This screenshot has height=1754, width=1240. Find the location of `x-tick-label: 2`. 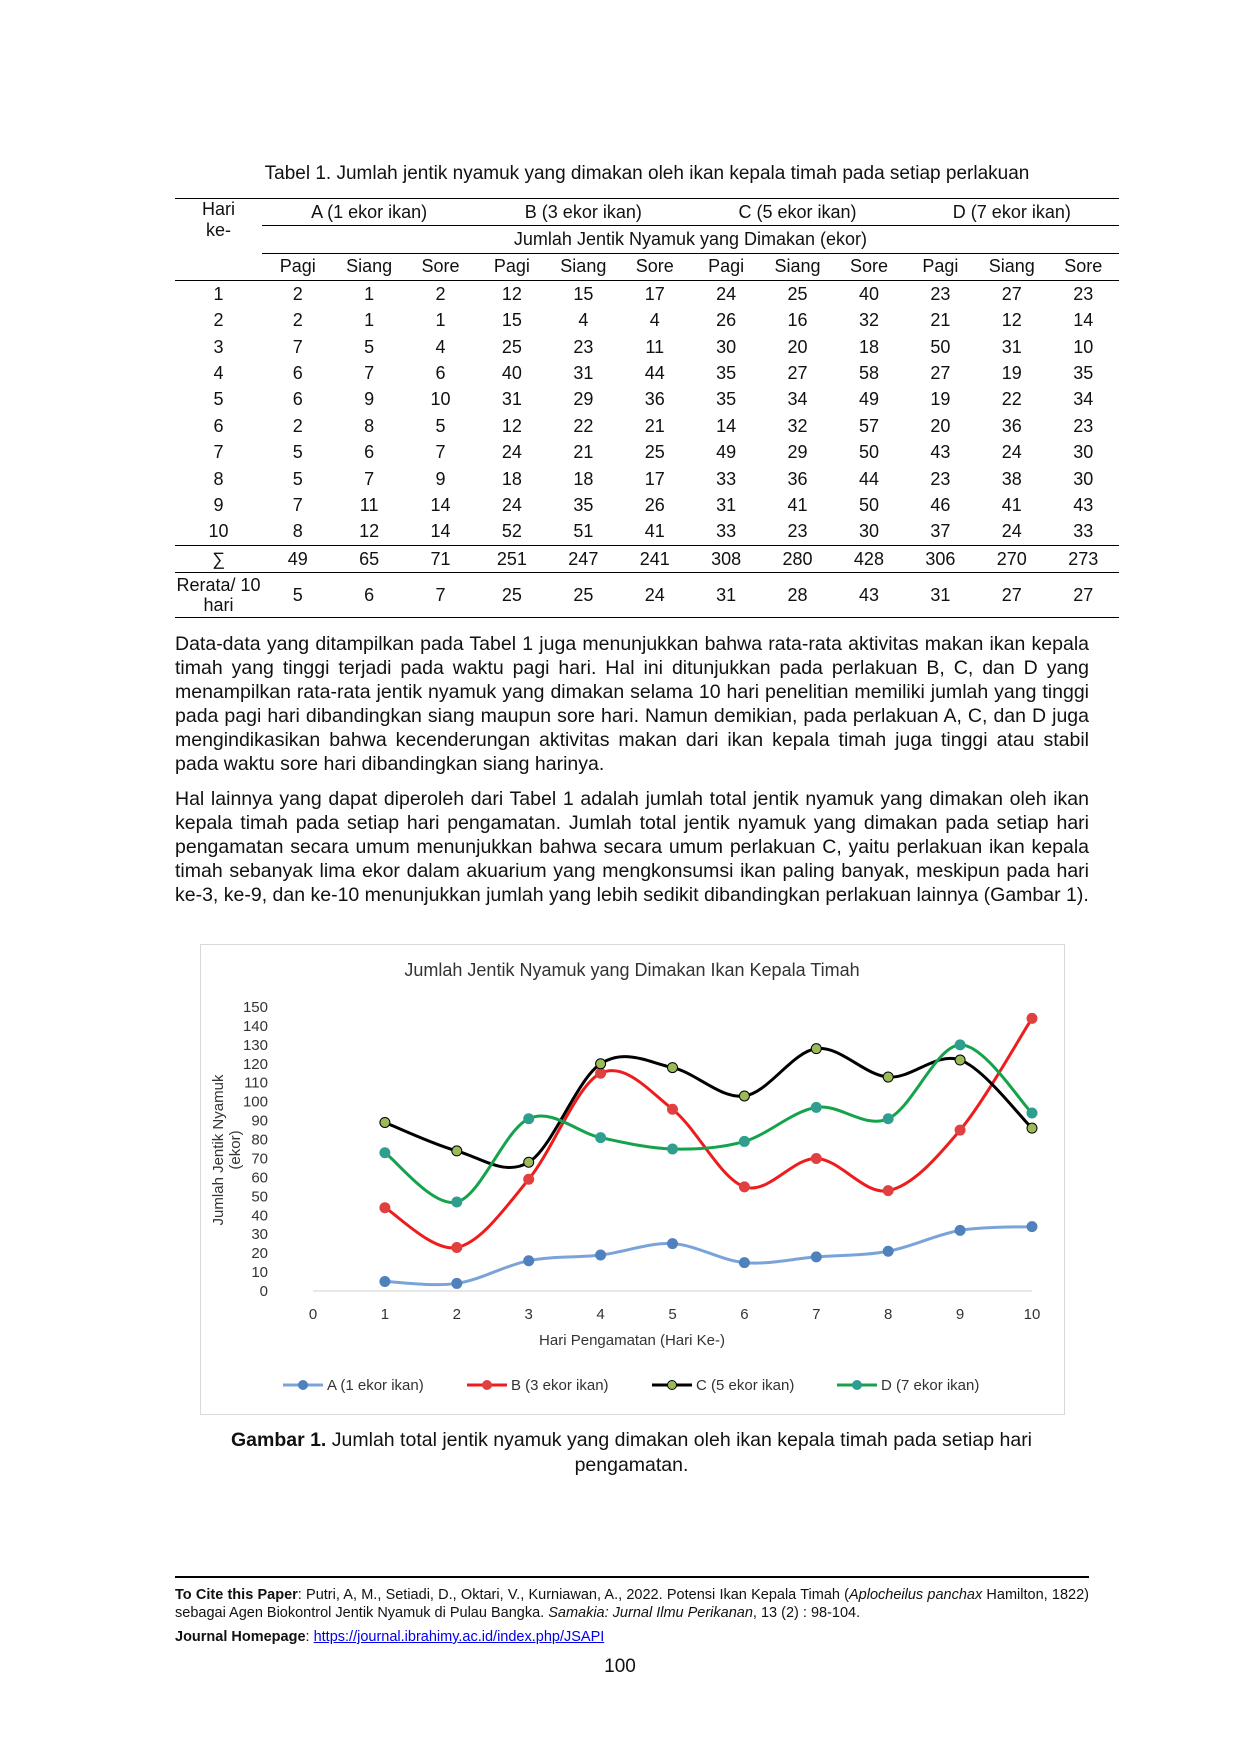

x-tick-label: 2 is located at coordinates (457, 1314).